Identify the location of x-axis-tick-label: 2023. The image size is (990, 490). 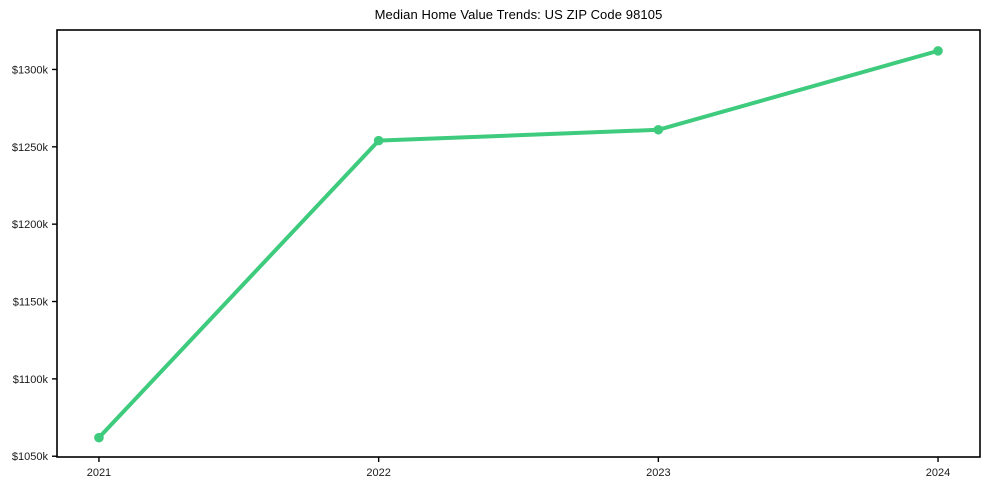
(658, 473).